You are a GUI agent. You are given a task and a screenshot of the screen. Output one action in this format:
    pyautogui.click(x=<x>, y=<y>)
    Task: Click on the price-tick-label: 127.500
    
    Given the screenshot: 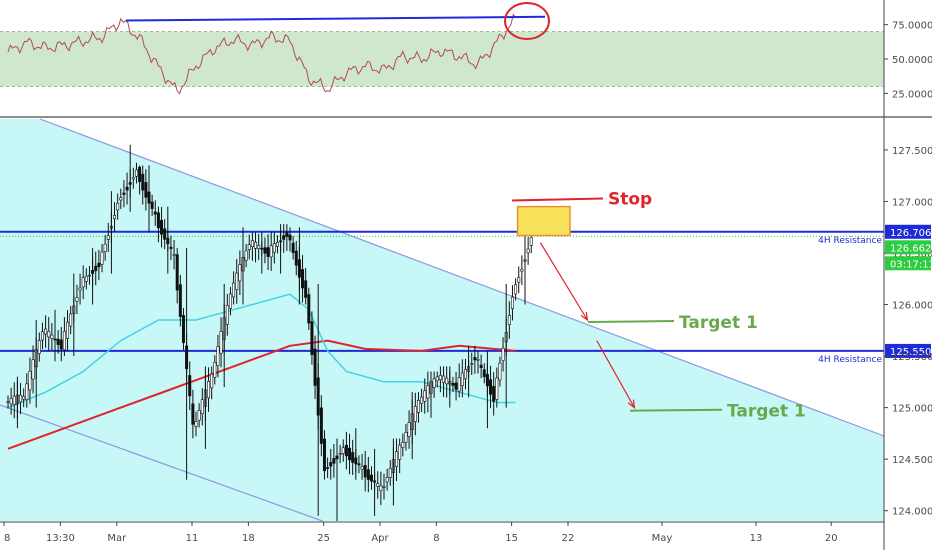 What is the action you would take?
    pyautogui.click(x=912, y=151)
    